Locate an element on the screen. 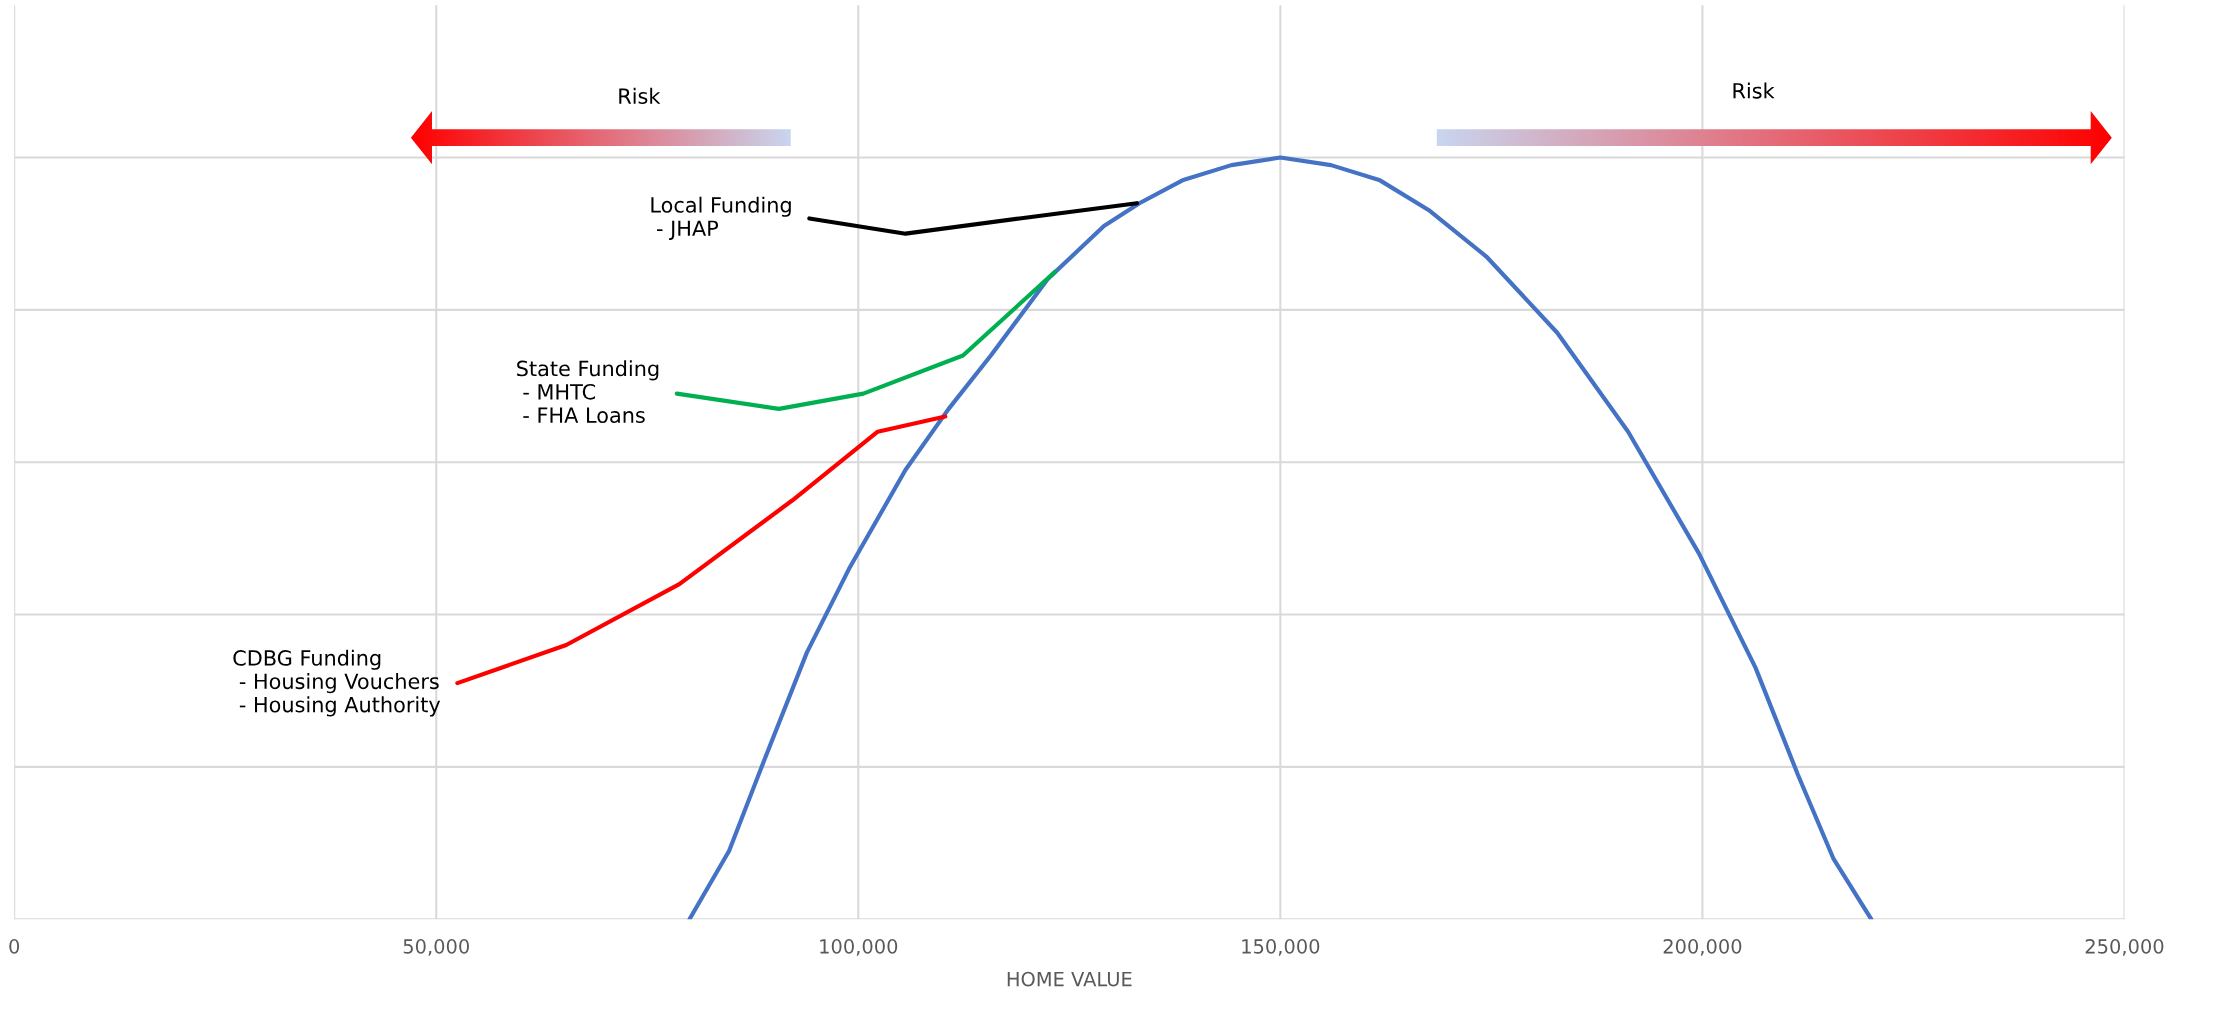 The width and height of the screenshot is (2219, 1034). x-tick-label: 250,000 is located at coordinates (2124, 947).